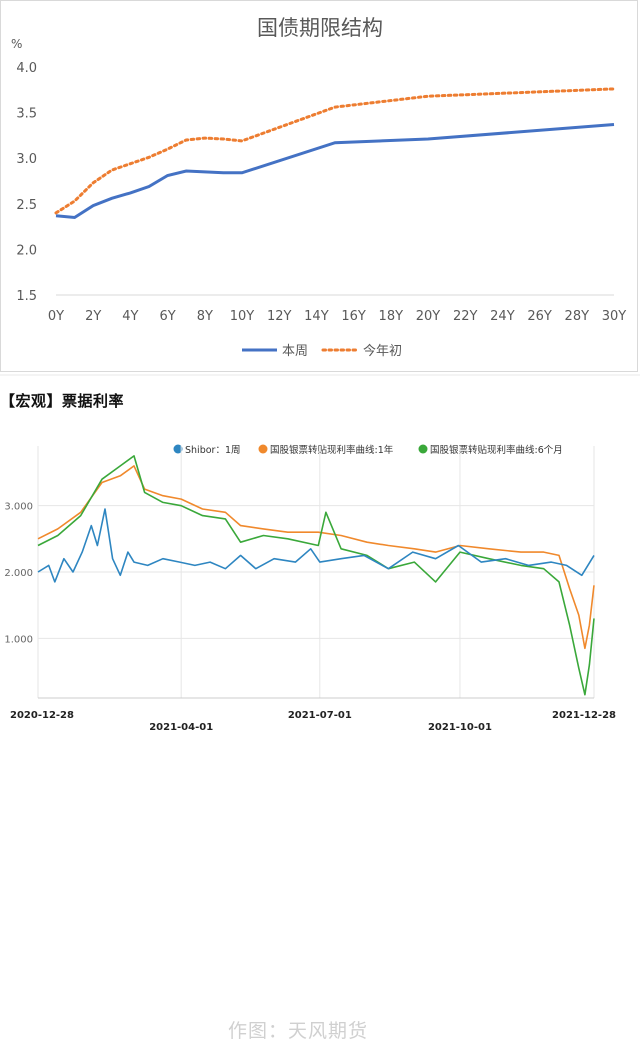  Describe the element at coordinates (181, 727) in the screenshot. I see `bill-x-tick-label: 2021-04-01` at that location.